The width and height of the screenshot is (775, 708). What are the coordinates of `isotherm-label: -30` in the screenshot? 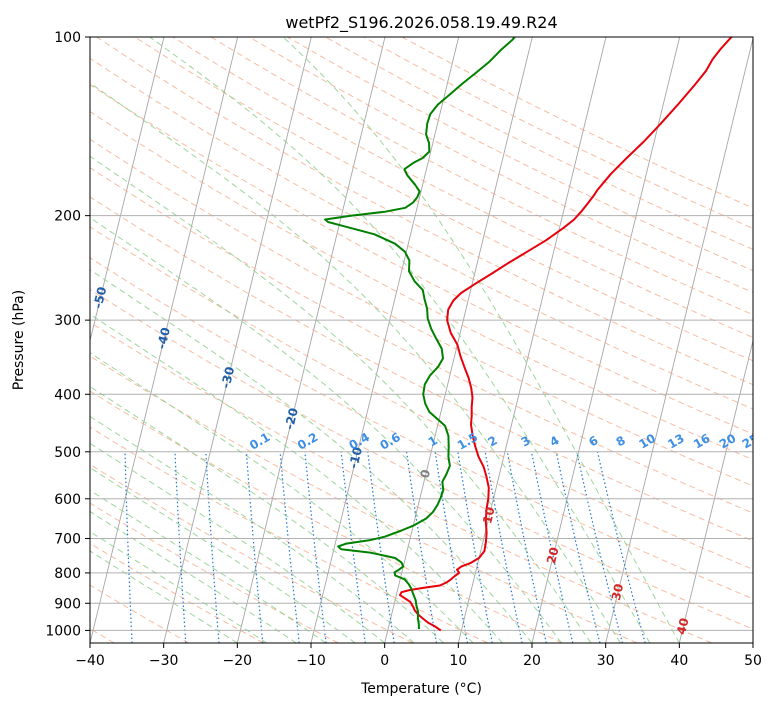 It's located at (227, 377).